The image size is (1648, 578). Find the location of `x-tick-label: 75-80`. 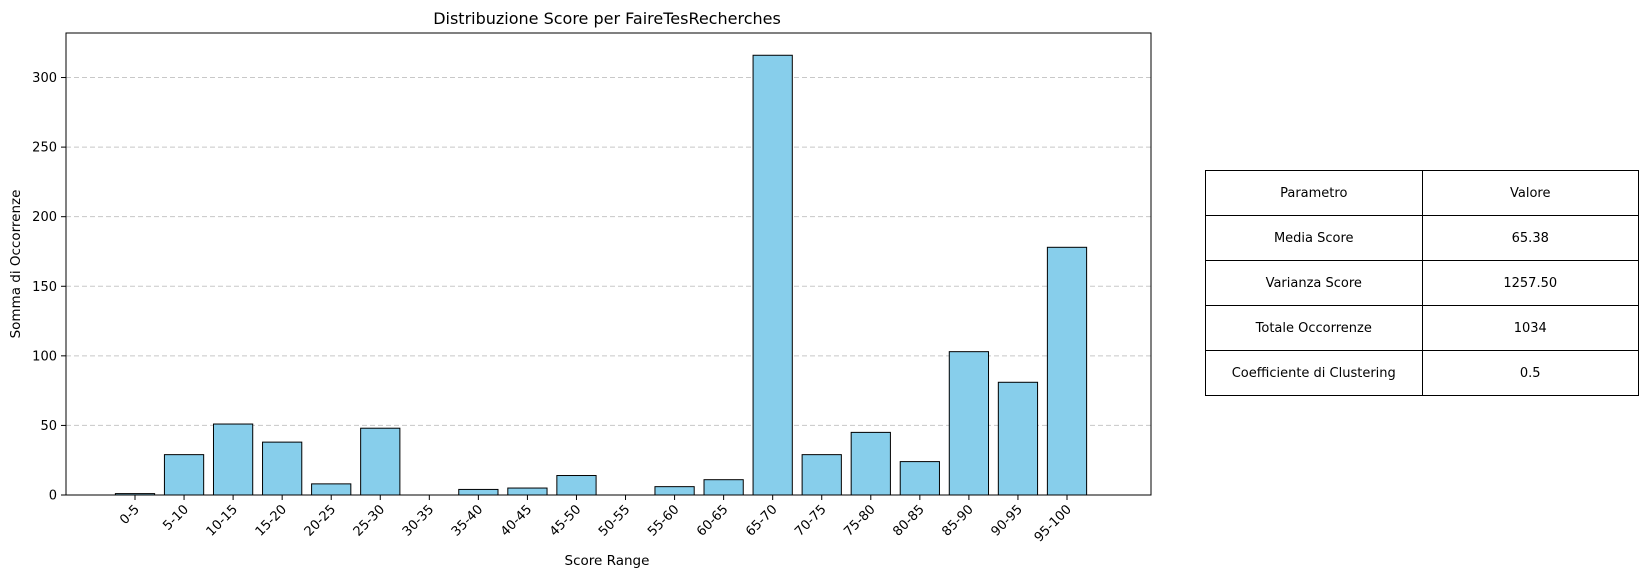

x-tick-label: 75-80 is located at coordinates (859, 520).